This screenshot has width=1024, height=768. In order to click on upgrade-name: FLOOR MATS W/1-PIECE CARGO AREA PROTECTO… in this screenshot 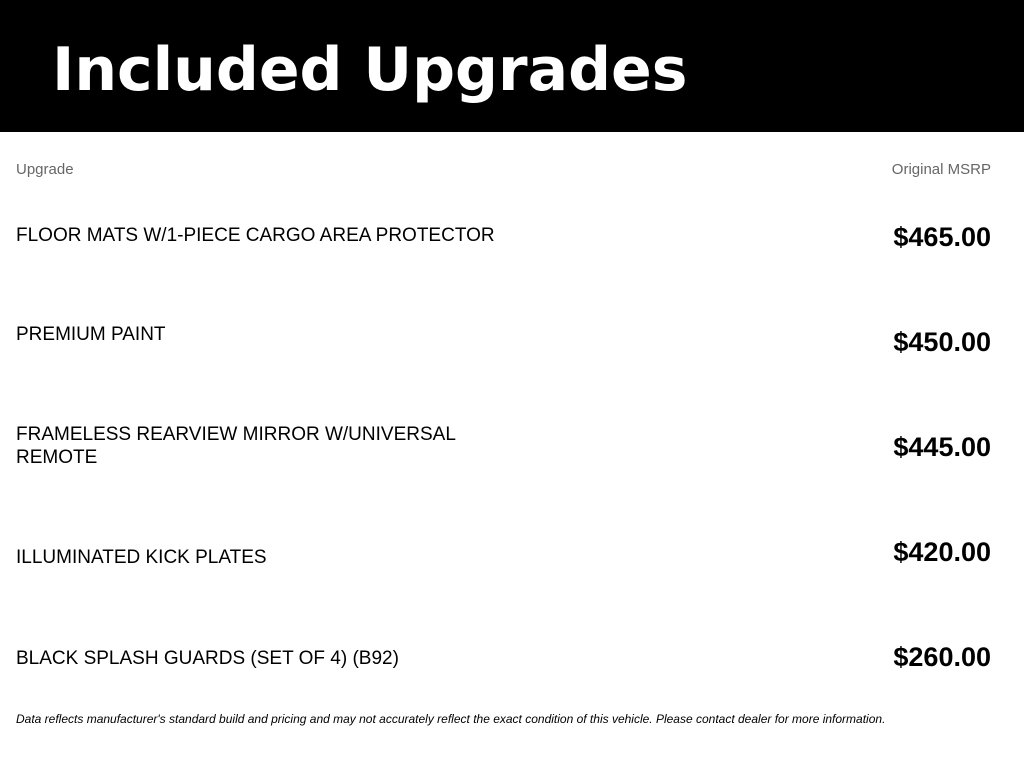, I will do `click(255, 235)`.